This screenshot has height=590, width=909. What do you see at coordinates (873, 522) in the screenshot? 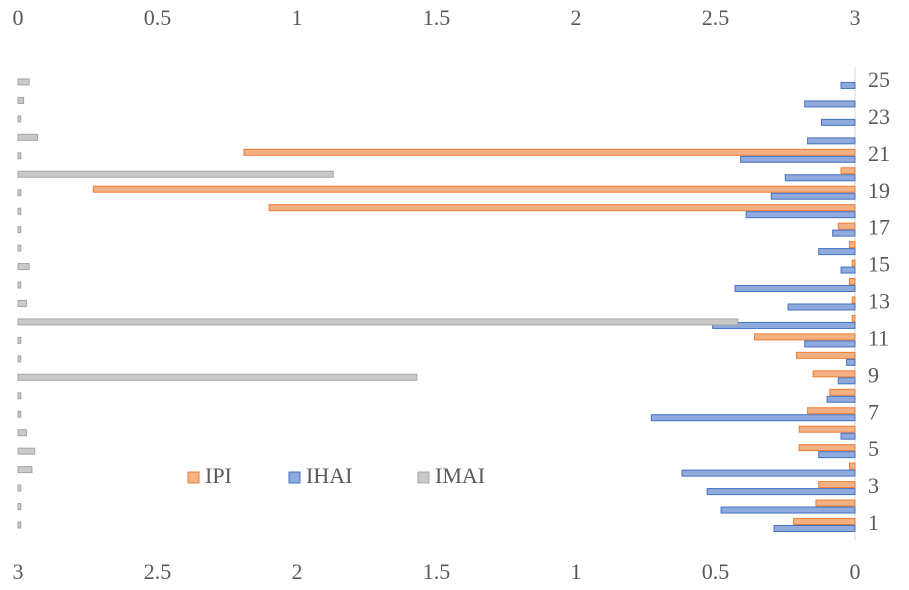
I see `y-tick-label: 1` at bounding box center [873, 522].